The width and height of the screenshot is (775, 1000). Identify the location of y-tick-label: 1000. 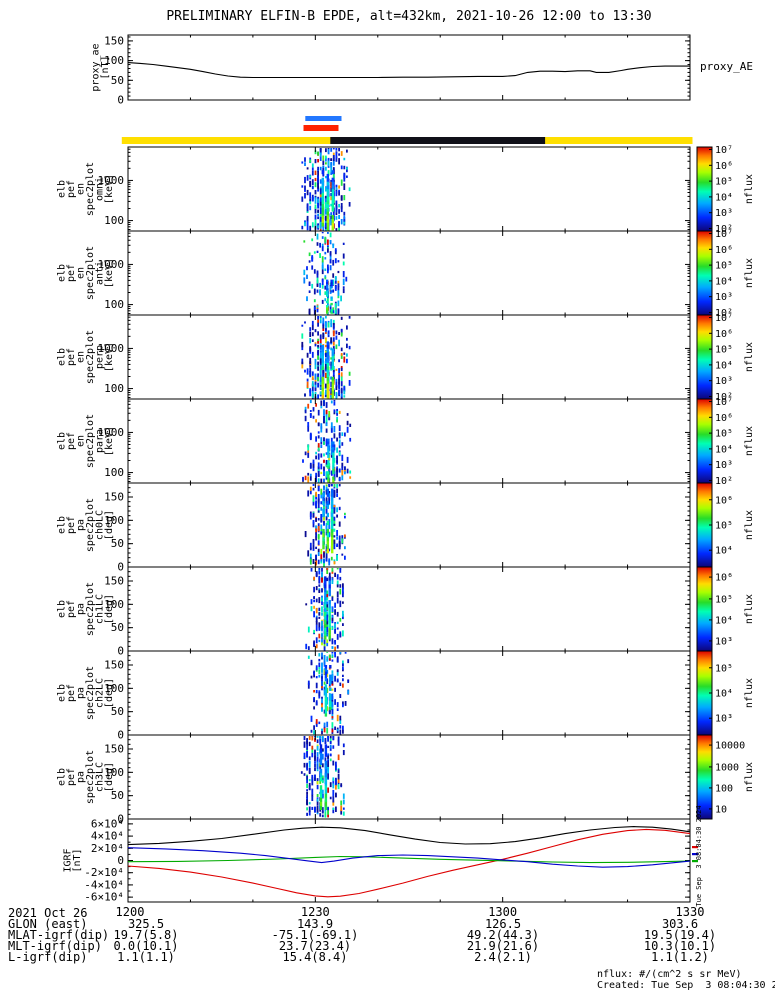
(111, 180).